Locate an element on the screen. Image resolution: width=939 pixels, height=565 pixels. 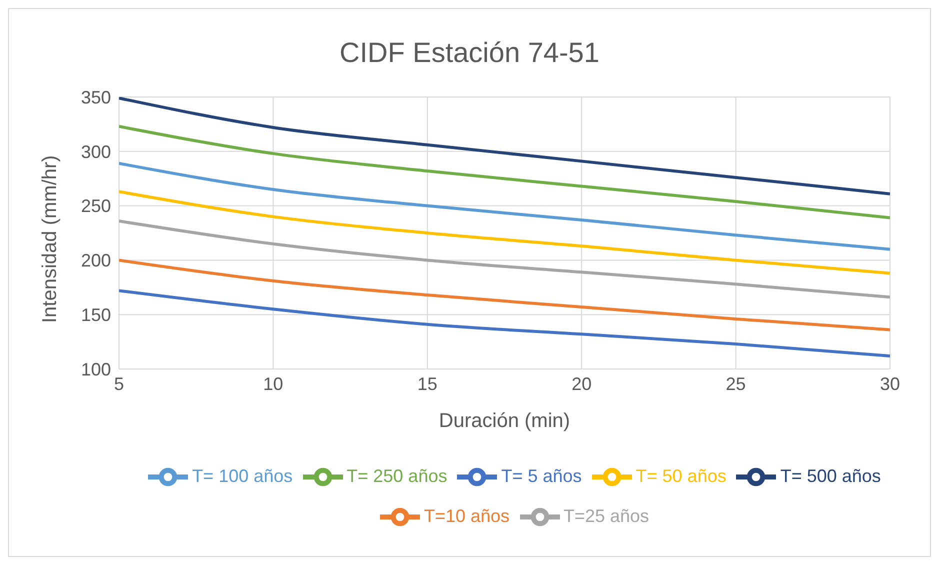
x-tick-label: 30 is located at coordinates (890, 384).